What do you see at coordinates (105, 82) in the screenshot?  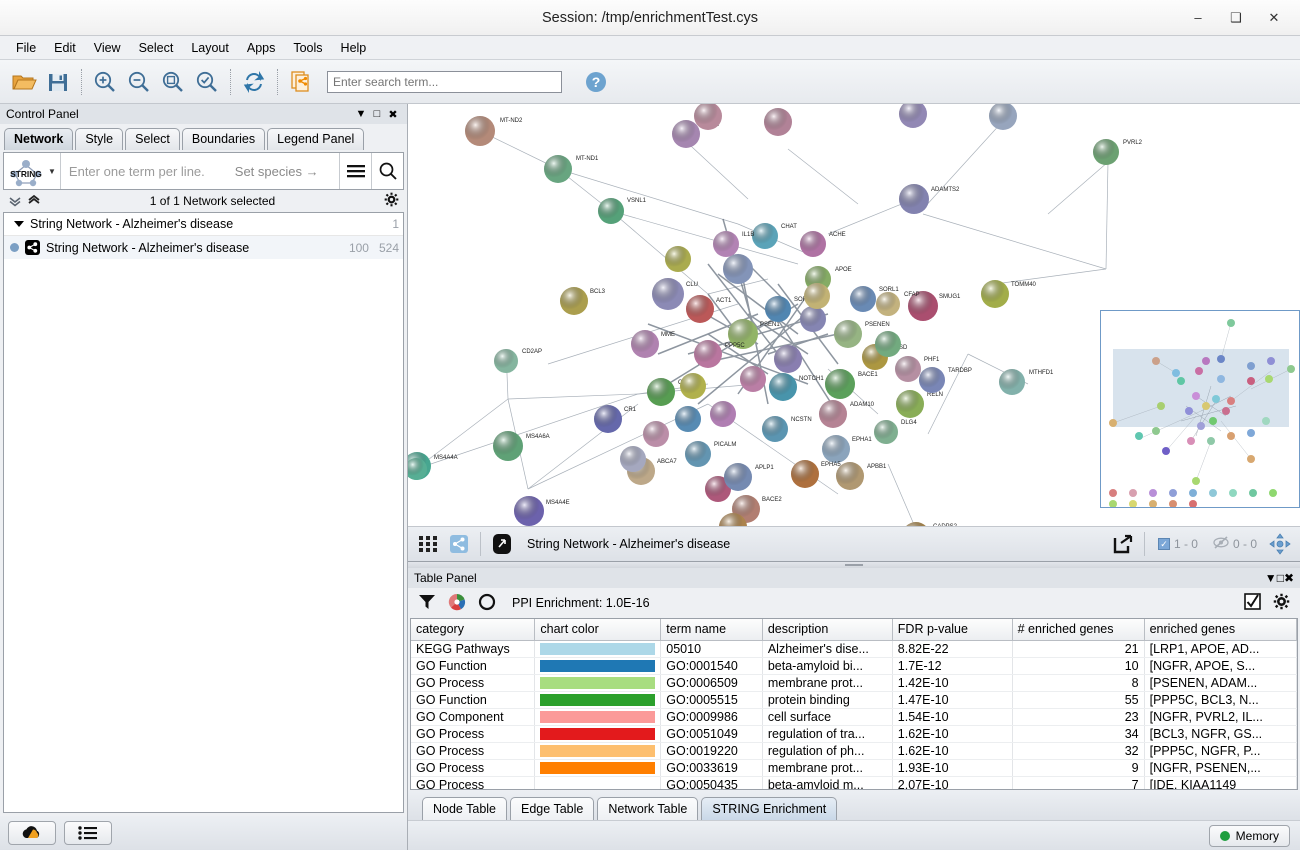 I see `zoom-in-icon` at bounding box center [105, 82].